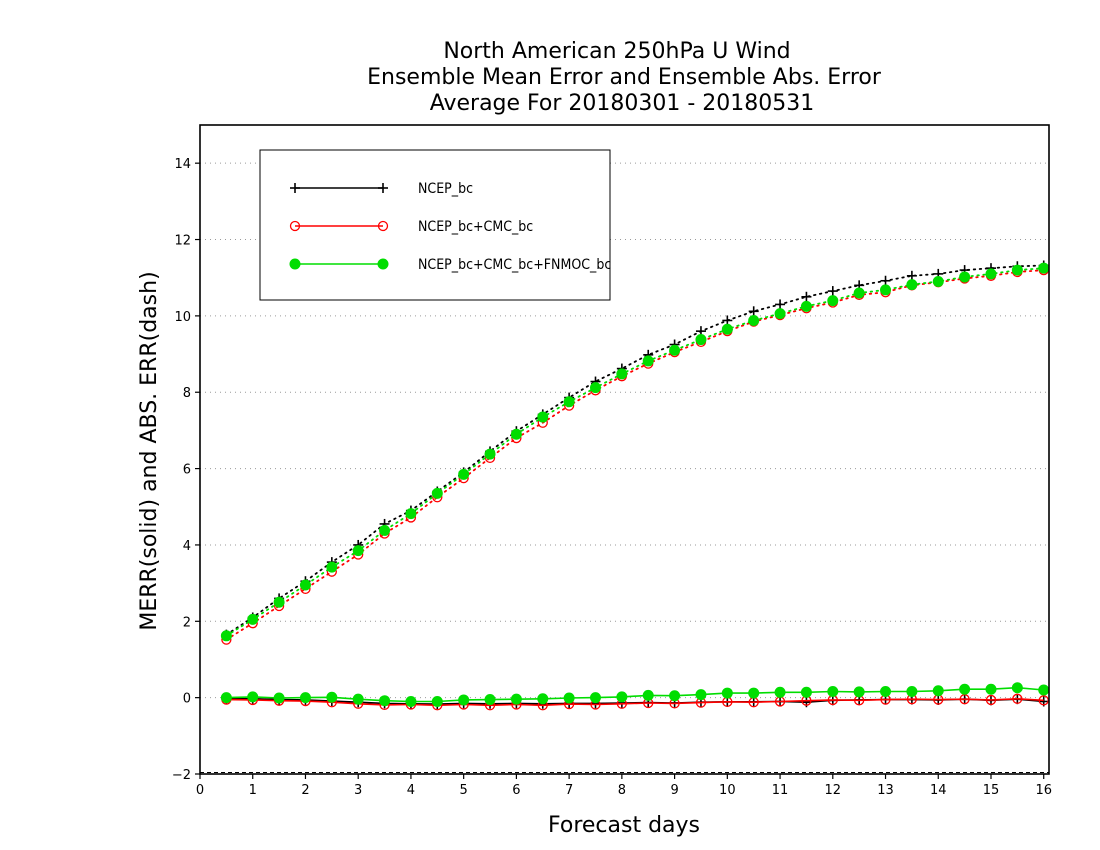  Describe the element at coordinates (991, 790) in the screenshot. I see `x-tick-label: 15` at that location.